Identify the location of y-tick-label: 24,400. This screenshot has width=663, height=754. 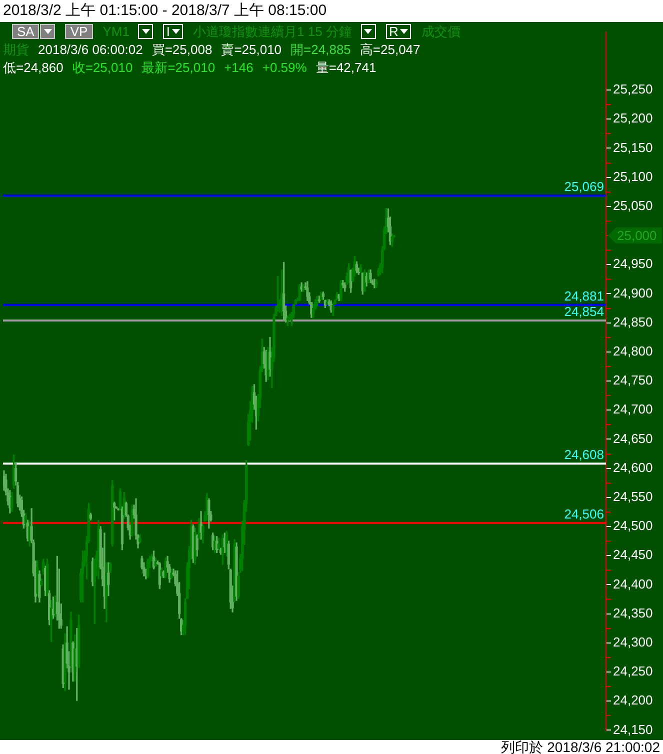
(633, 584).